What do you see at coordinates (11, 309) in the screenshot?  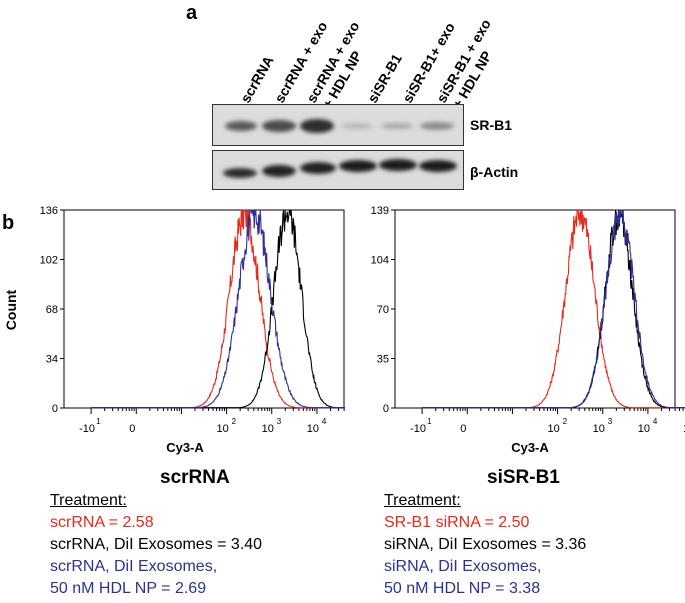 I see `y-axis-label: Count` at bounding box center [11, 309].